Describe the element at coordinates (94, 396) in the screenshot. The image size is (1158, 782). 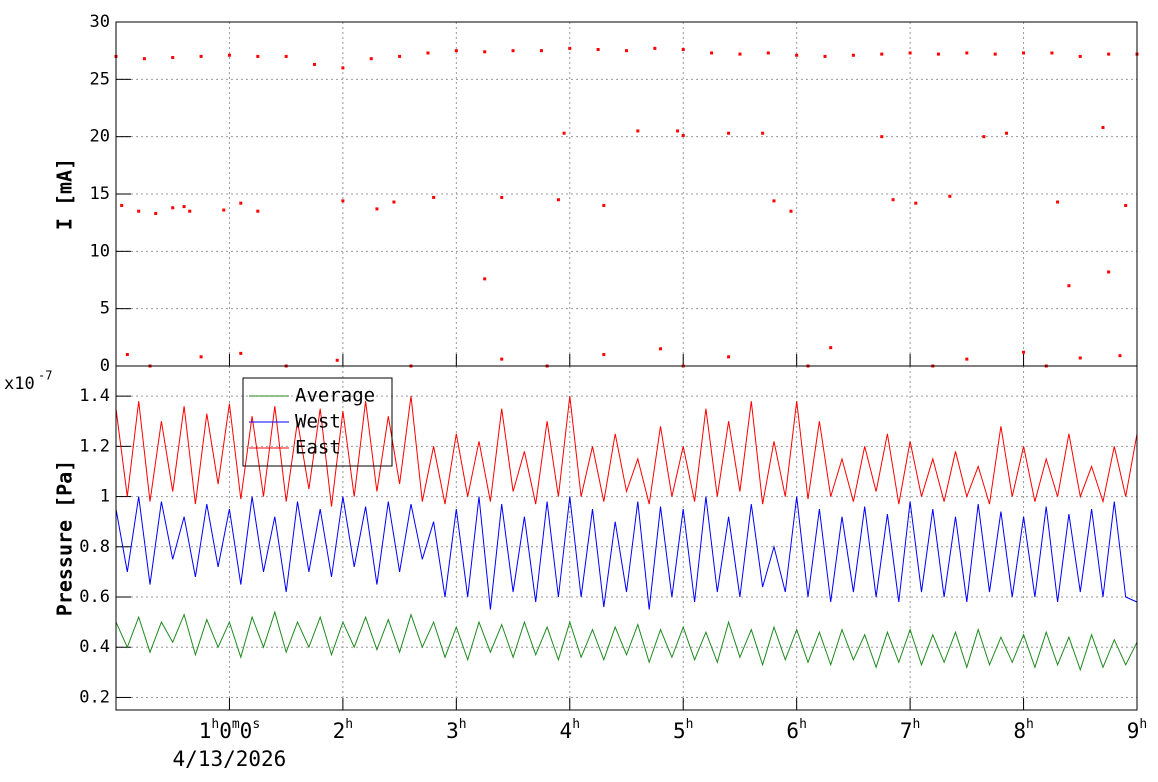
I see `y-tick-label: 1.4` at that location.